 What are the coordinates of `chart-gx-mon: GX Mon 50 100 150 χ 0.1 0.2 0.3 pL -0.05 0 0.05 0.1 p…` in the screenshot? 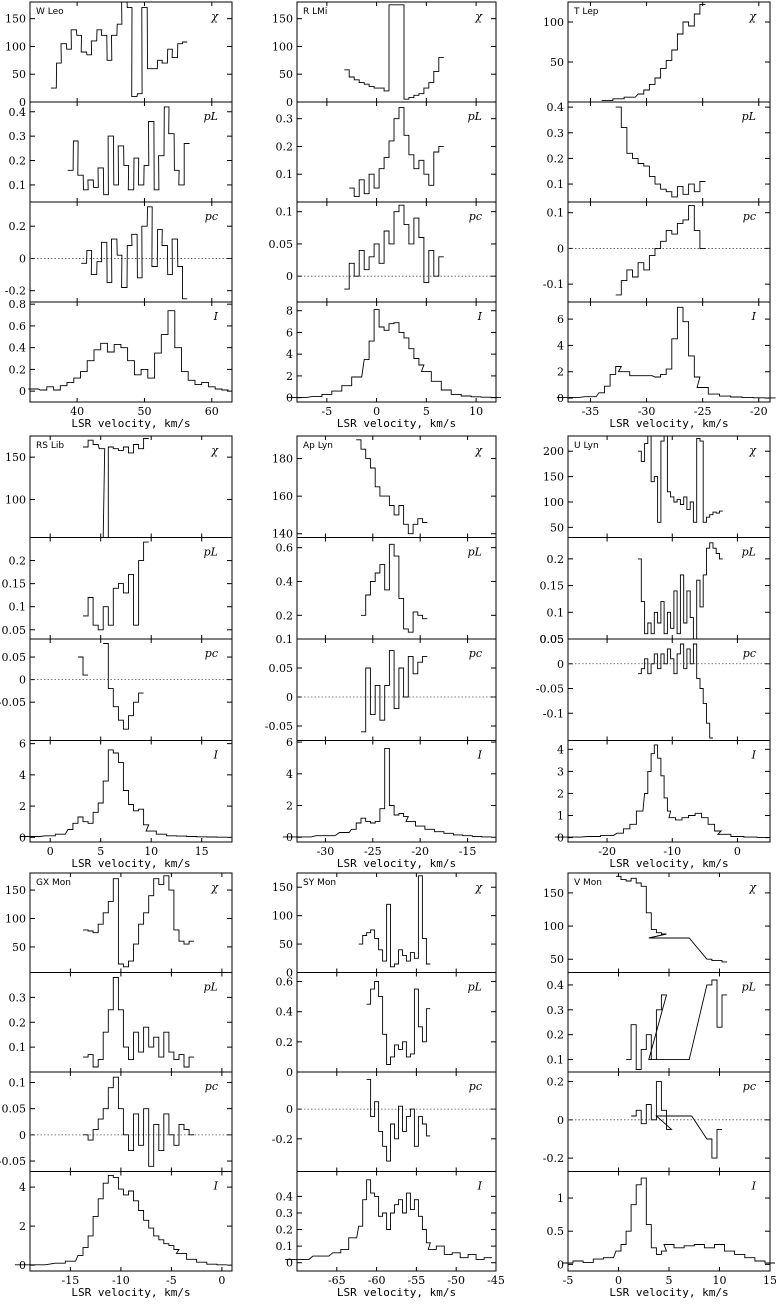 It's located at (116, 1085).